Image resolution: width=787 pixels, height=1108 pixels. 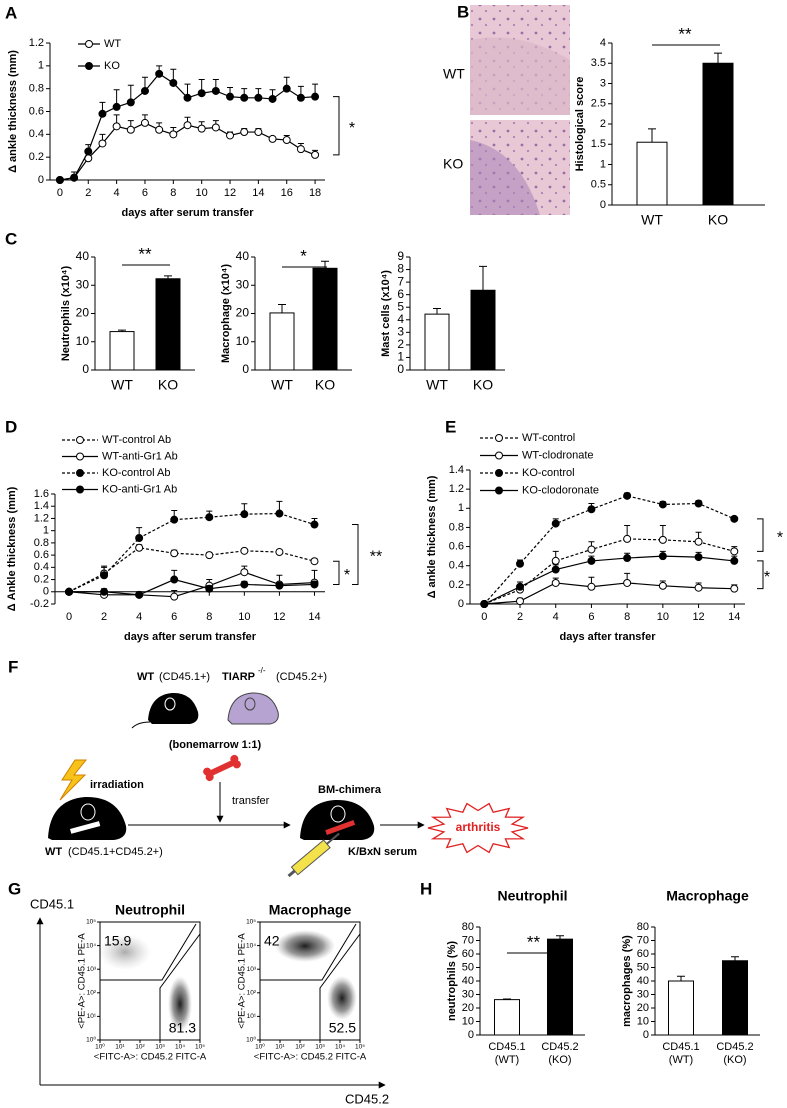 What do you see at coordinates (310, 981) in the screenshot?
I see `plot-frame` at bounding box center [310, 981].